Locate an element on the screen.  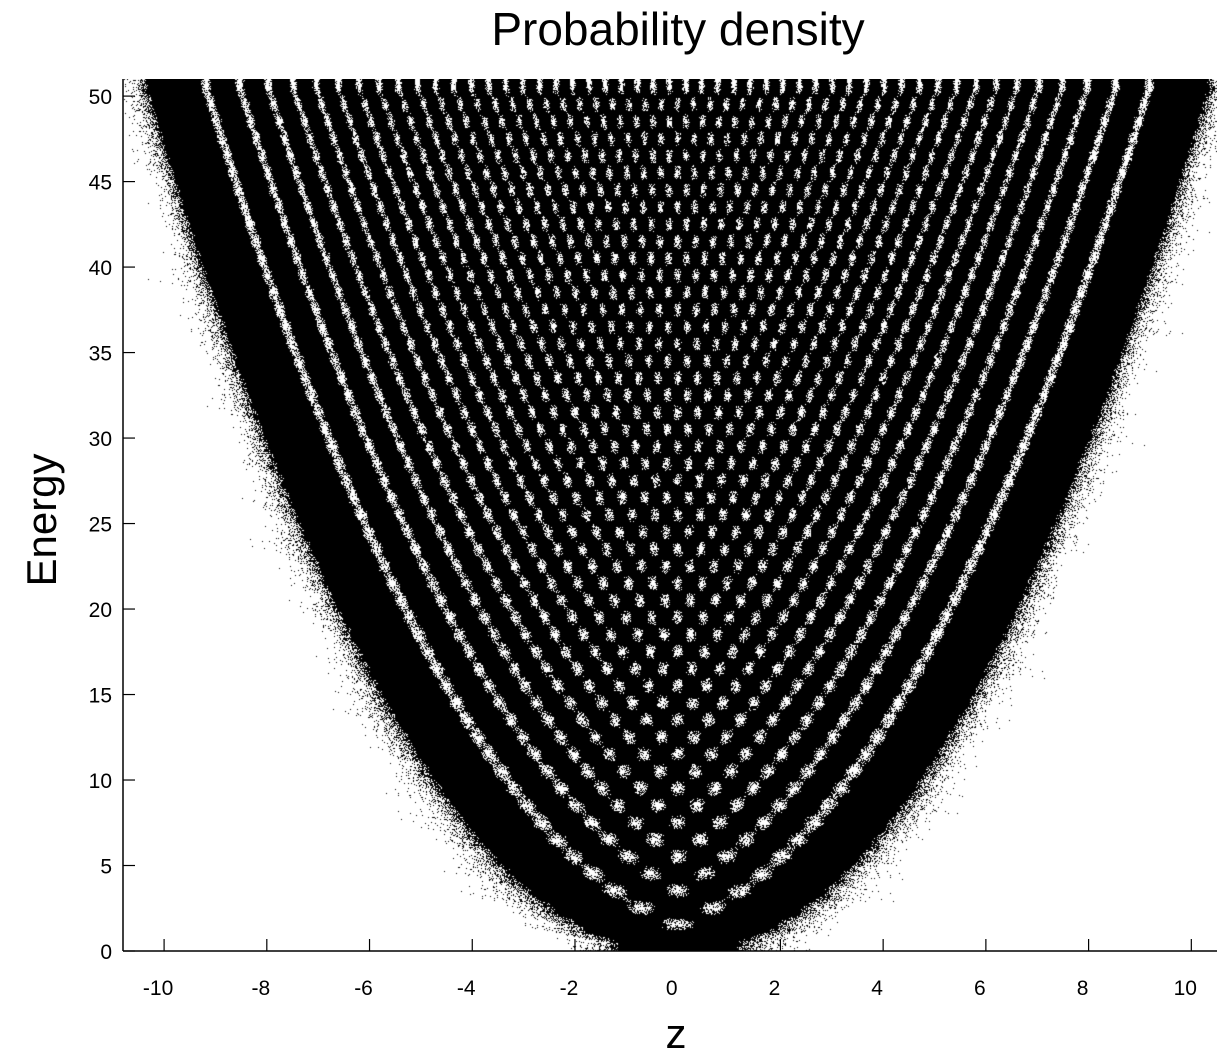
x-tick-label: 4 is located at coordinates (877, 988).